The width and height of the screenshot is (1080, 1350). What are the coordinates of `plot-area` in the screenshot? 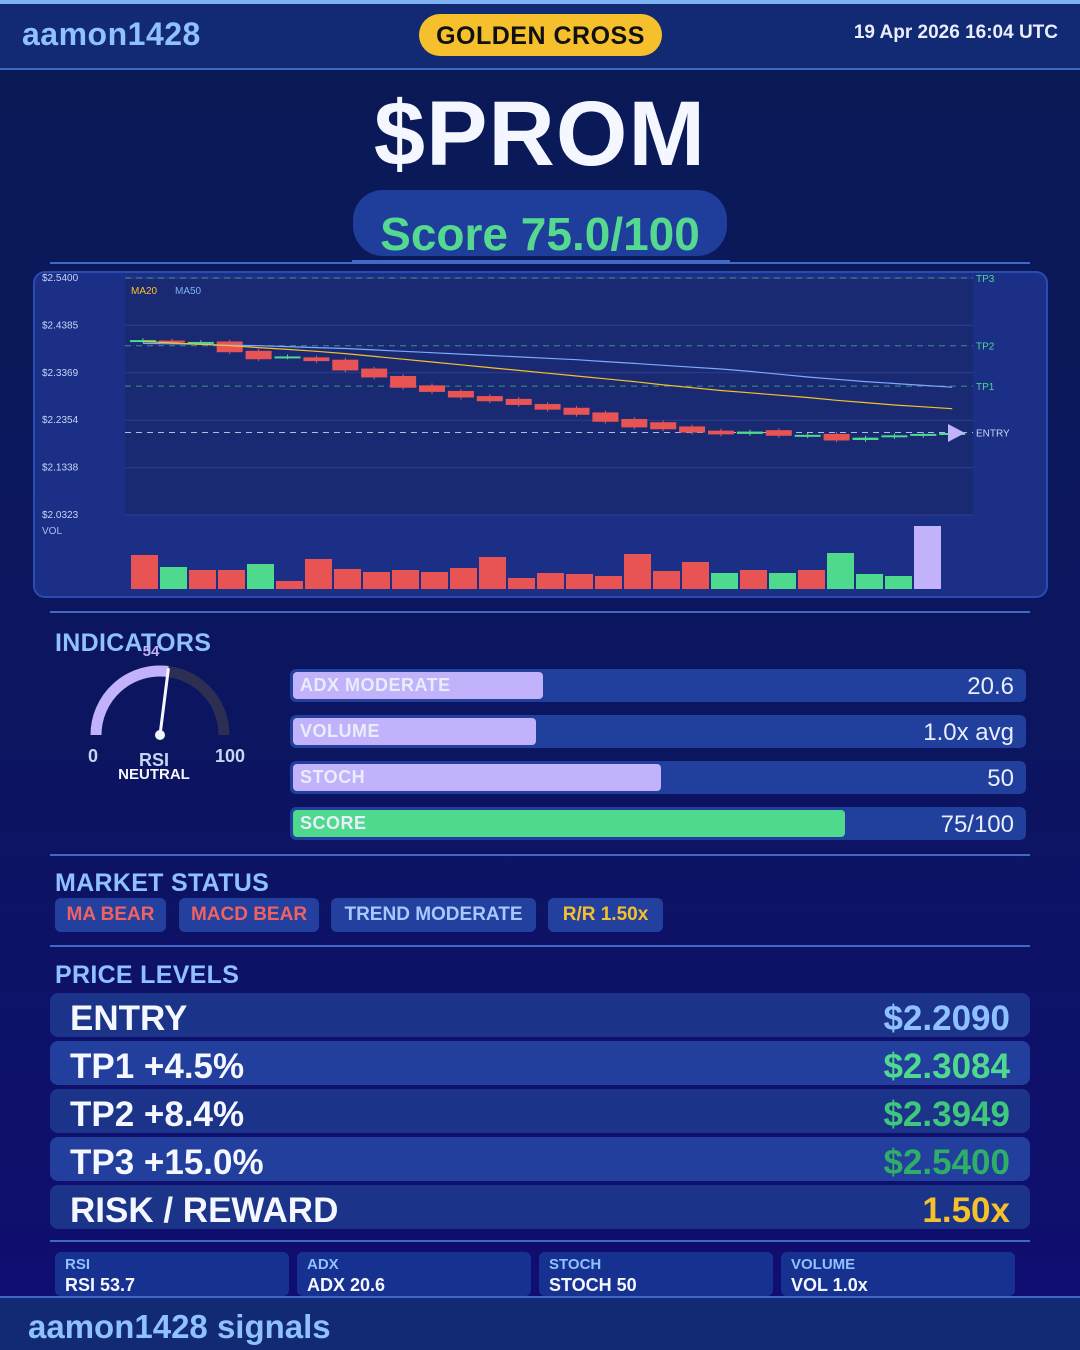 It's located at (549, 396).